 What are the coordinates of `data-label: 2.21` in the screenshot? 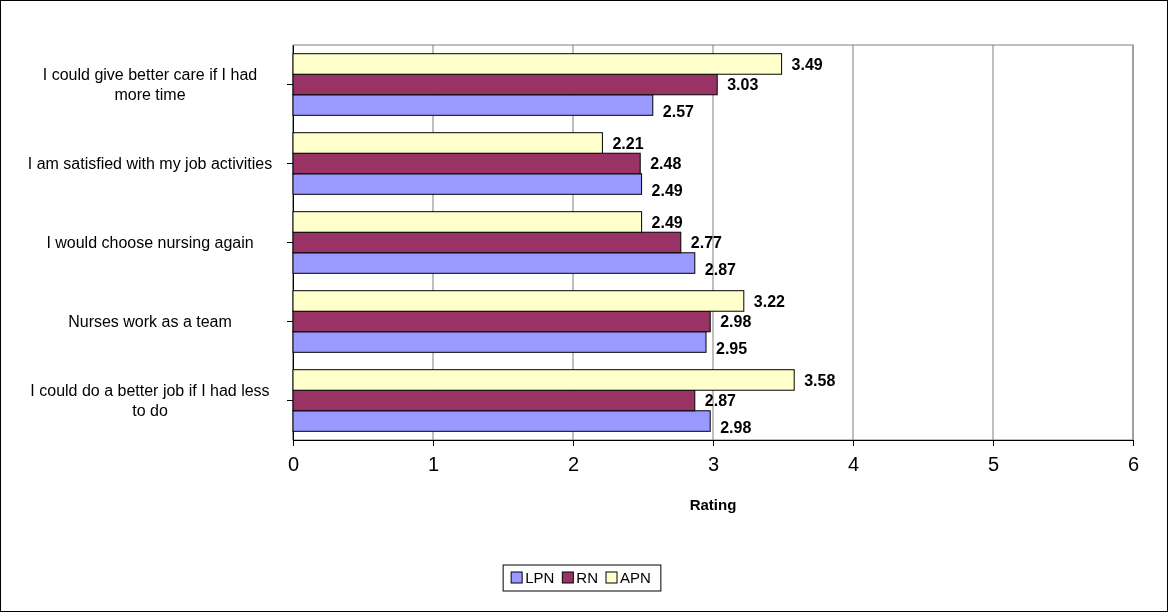 It's located at (628, 143).